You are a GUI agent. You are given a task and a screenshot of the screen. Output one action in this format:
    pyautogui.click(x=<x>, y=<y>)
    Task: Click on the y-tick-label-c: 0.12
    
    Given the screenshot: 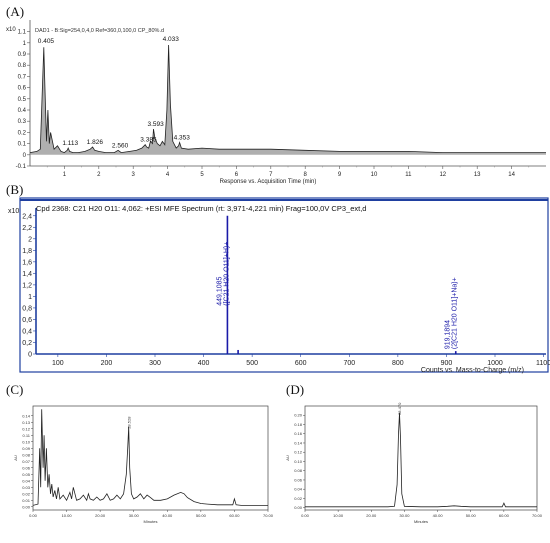 What is the action you would take?
    pyautogui.click(x=26, y=428)
    